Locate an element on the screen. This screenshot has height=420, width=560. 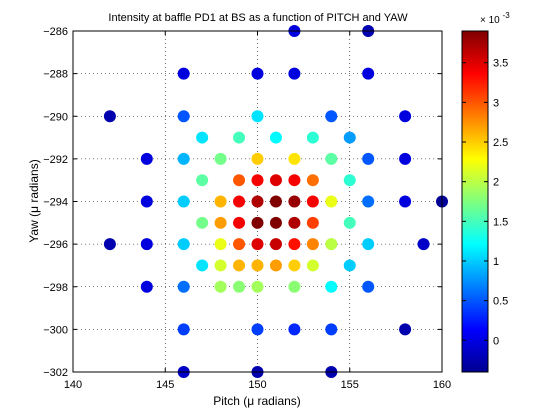
y-tick-label: −294 is located at coordinates (55, 203).